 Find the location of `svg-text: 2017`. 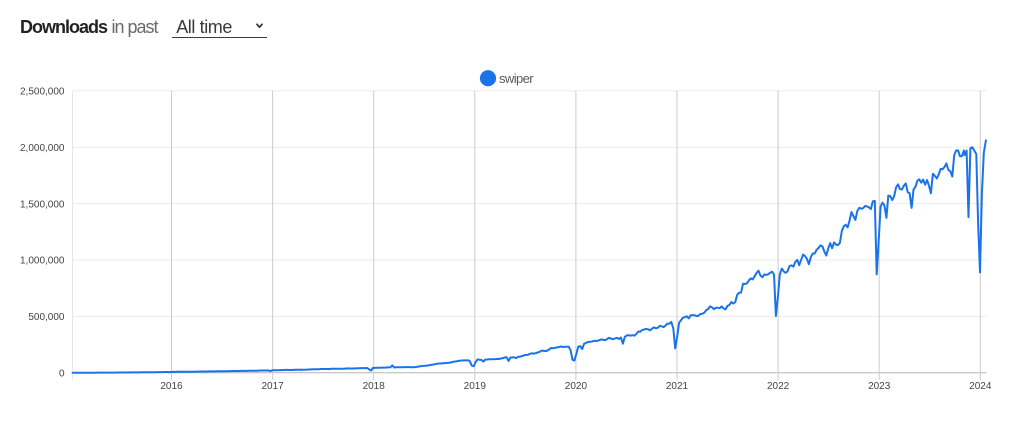

svg-text: 2017 is located at coordinates (272, 386).